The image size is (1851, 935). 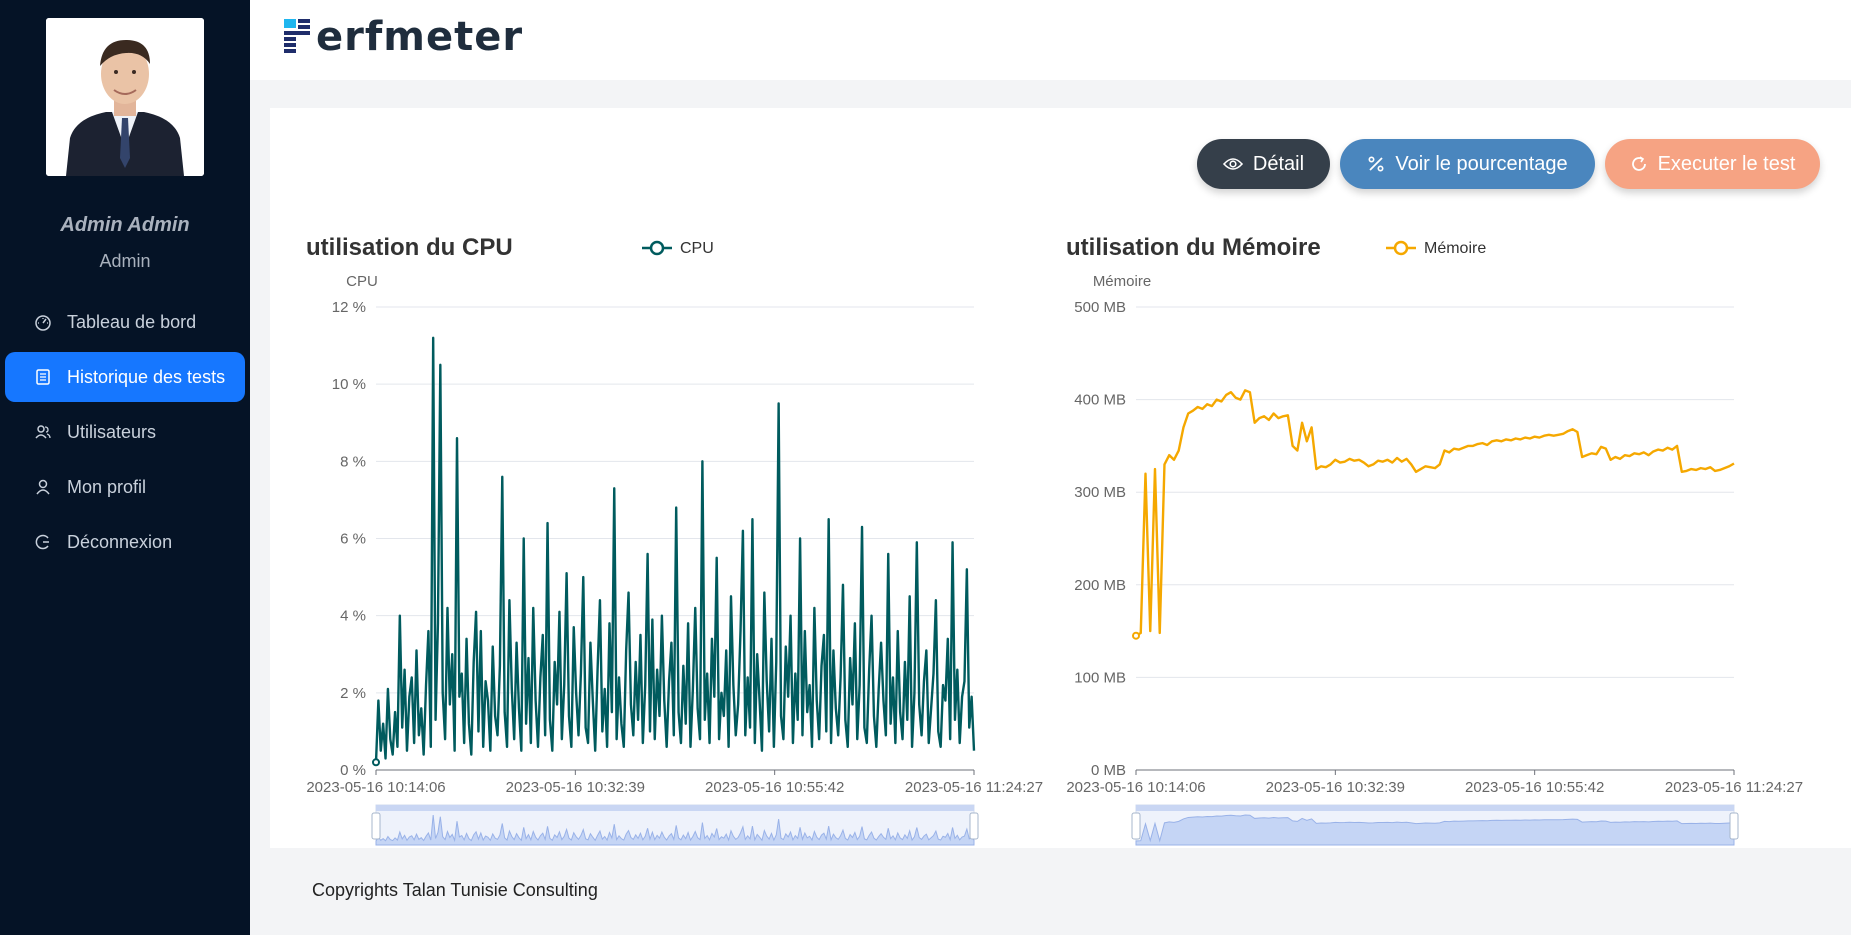 I want to click on avatar-photo, so click(x=125, y=97).